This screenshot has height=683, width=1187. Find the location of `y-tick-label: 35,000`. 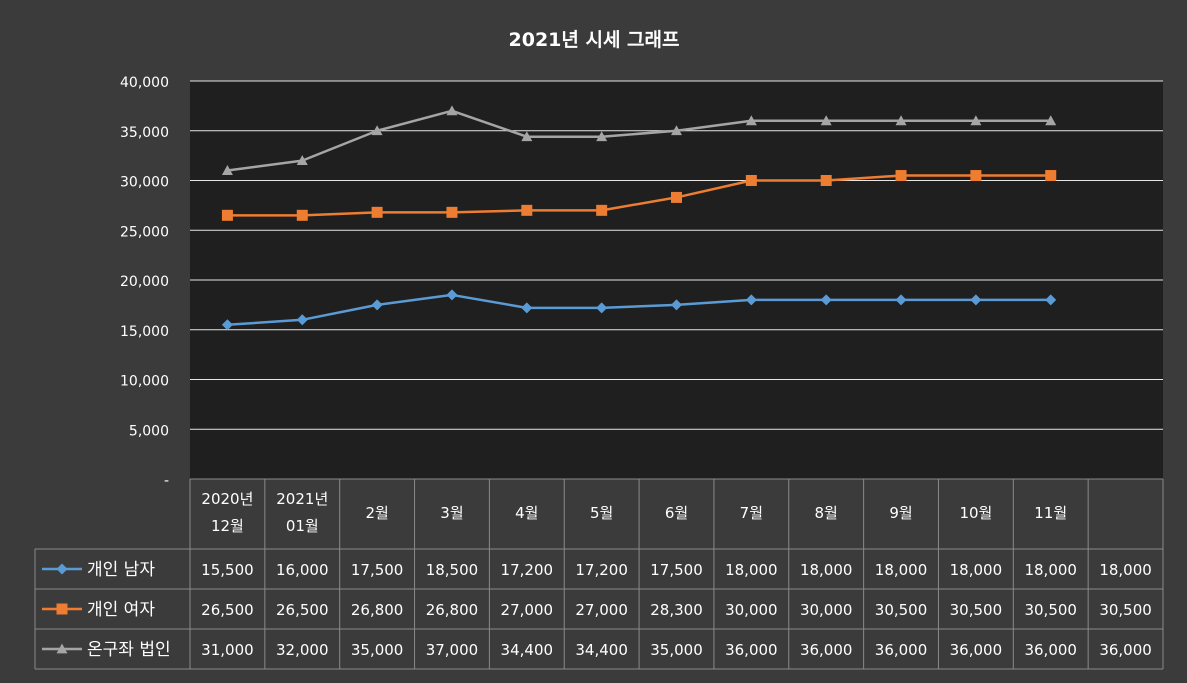

y-tick-label: 35,000 is located at coordinates (144, 133).